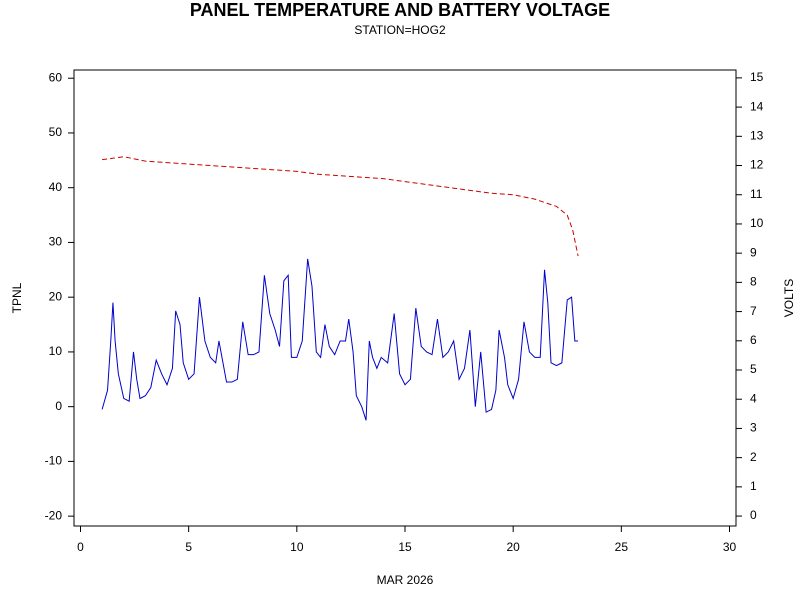 The width and height of the screenshot is (800, 605). I want to click on y2-tick-label: 15, so click(757, 77).